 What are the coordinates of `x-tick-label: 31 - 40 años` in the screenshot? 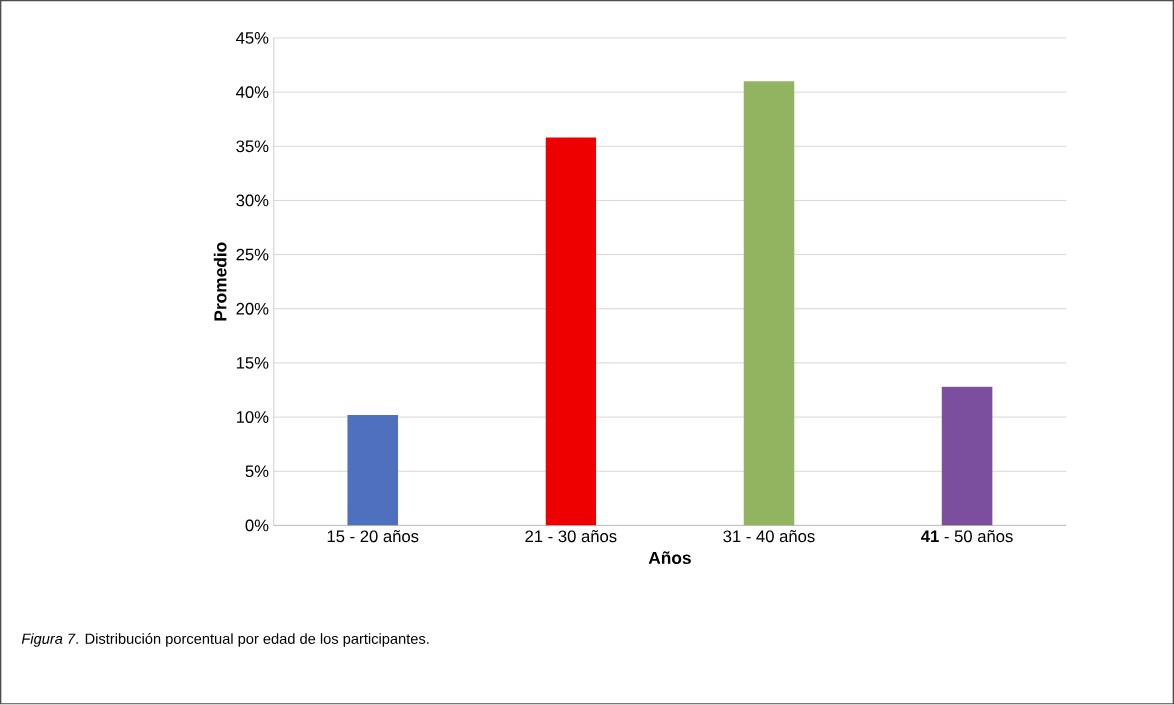 It's located at (769, 536).